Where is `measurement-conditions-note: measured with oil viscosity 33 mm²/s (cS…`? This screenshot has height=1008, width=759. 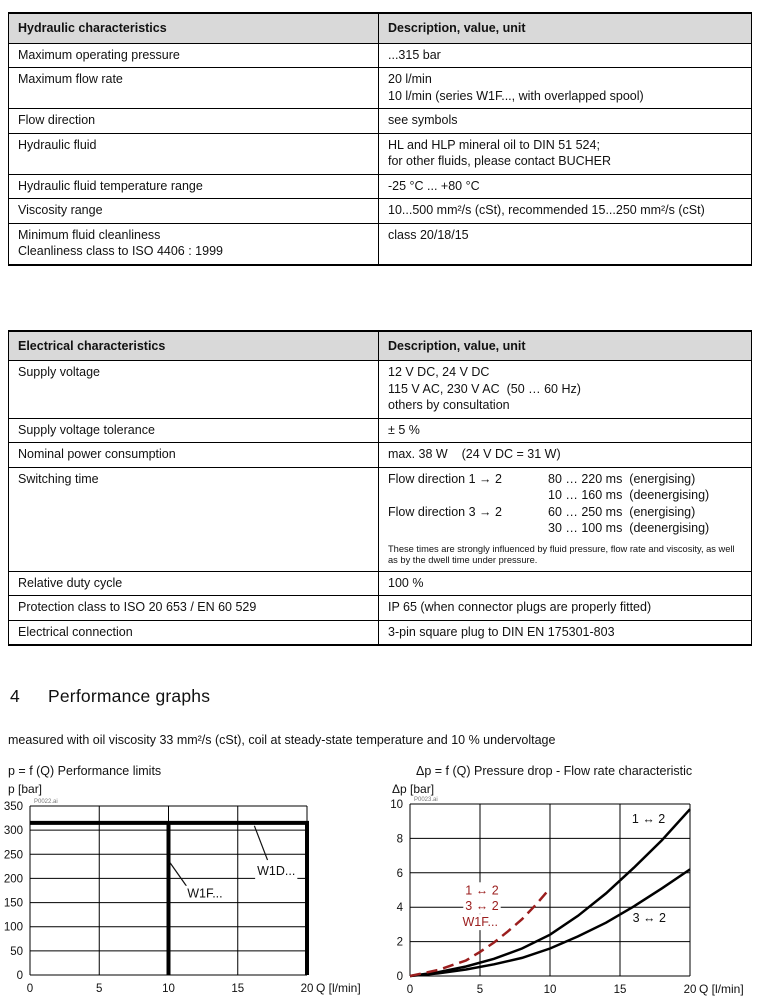
measurement-conditions-note: measured with oil viscosity 33 mm²/s (cS… is located at coordinates (282, 740).